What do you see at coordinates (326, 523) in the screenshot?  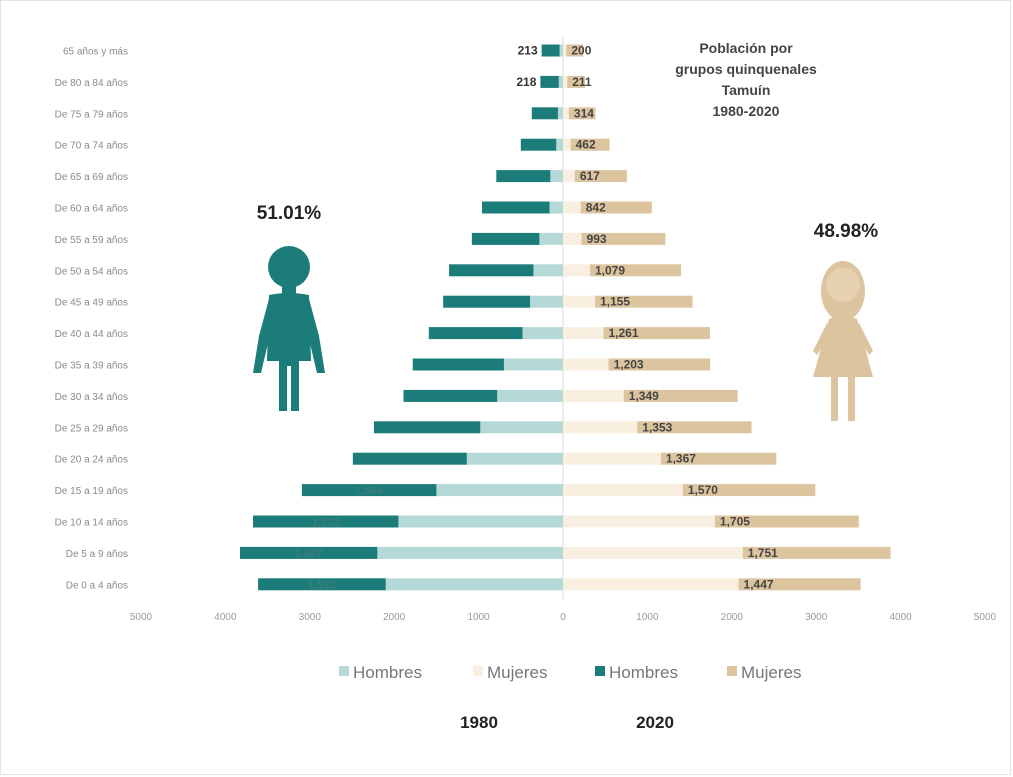 I see `data-label-hombres-2020: 1,723` at bounding box center [326, 523].